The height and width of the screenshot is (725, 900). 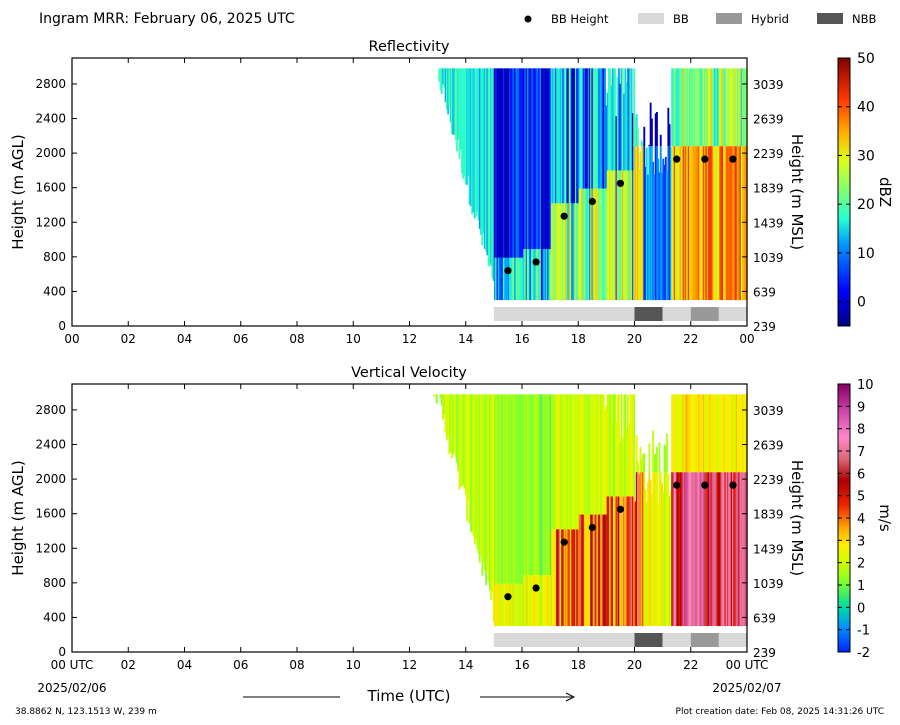 What do you see at coordinates (861, 519) in the screenshot?
I see `colorbar-tick-label: 4` at bounding box center [861, 519].